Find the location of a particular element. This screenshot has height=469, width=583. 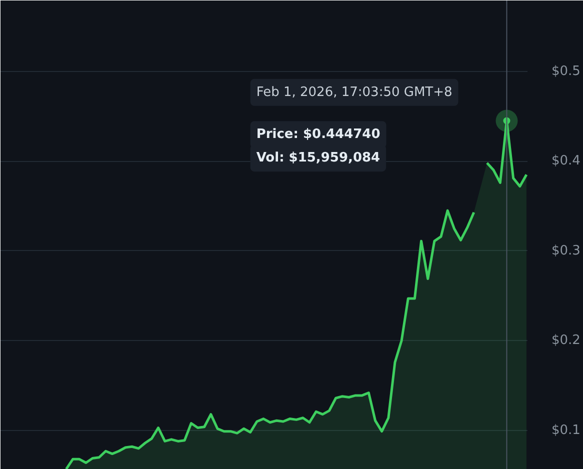

y-tick-label: $0.3 is located at coordinates (566, 250).